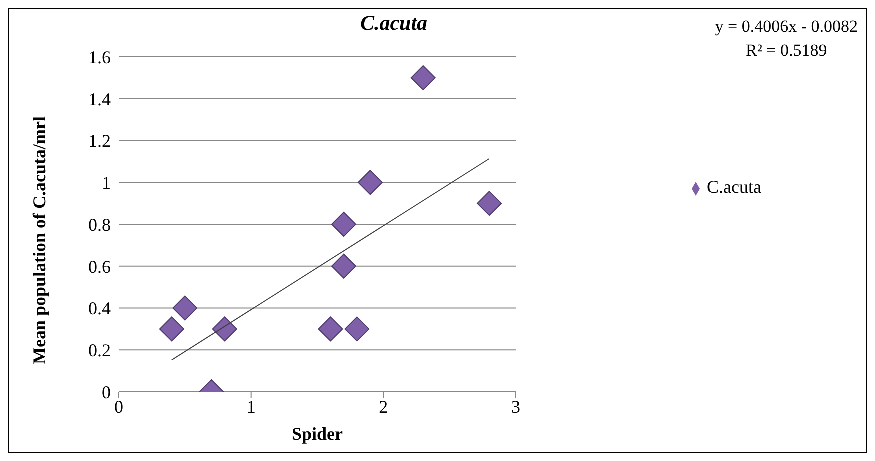 The image size is (875, 461). Describe the element at coordinates (106, 183) in the screenshot. I see `y-tick-label: 1` at that location.